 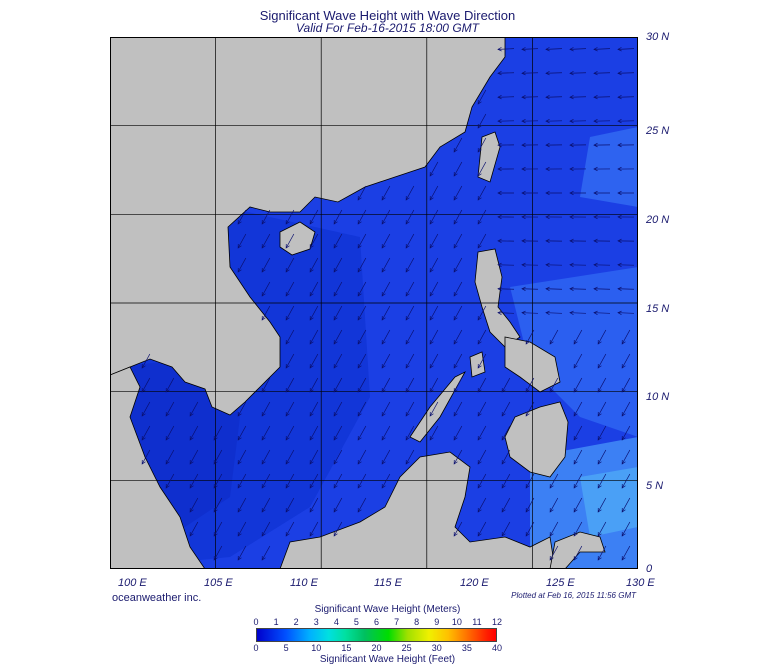 What do you see at coordinates (658, 309) in the screenshot?
I see `lat-label-15n: 15 N` at bounding box center [658, 309].